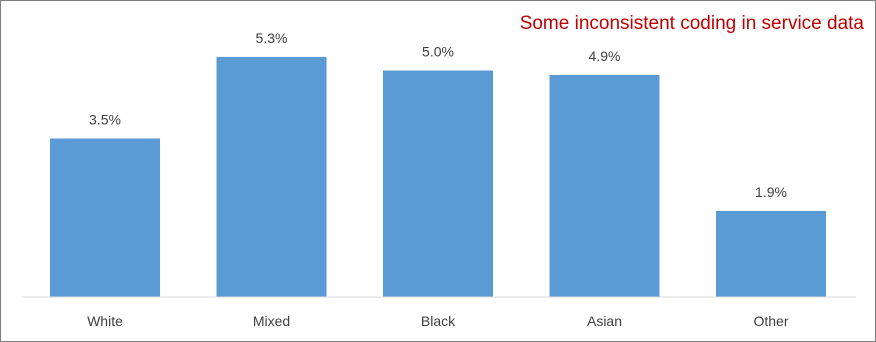 The height and width of the screenshot is (342, 876). What do you see at coordinates (272, 38) in the screenshot?
I see `value-label-mixed: 5.3%` at bounding box center [272, 38].